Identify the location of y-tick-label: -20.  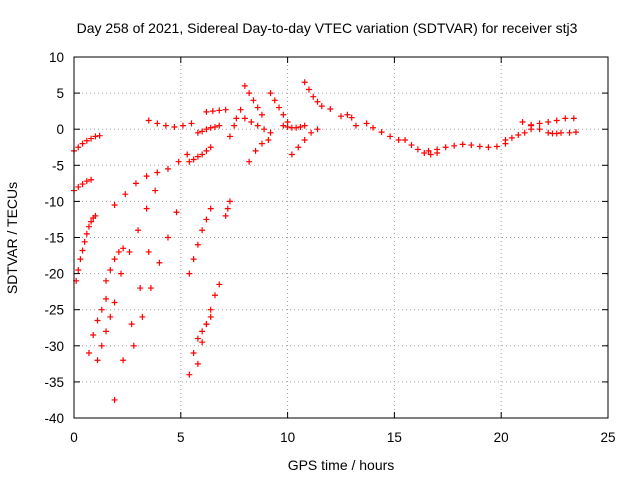
(54, 274).